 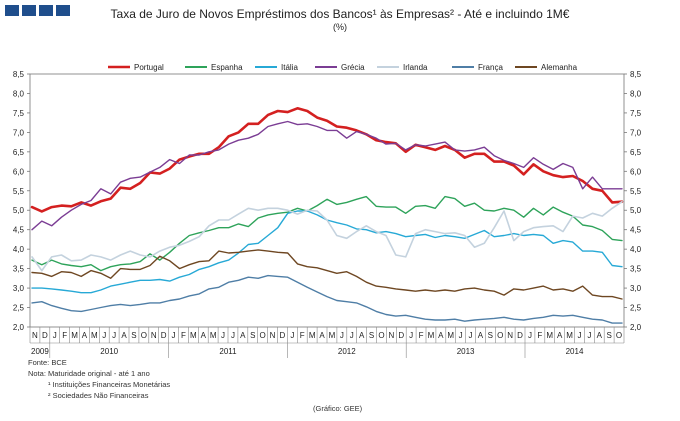 What do you see at coordinates (559, 67) in the screenshot?
I see `legend-label: Alemanha` at bounding box center [559, 67].